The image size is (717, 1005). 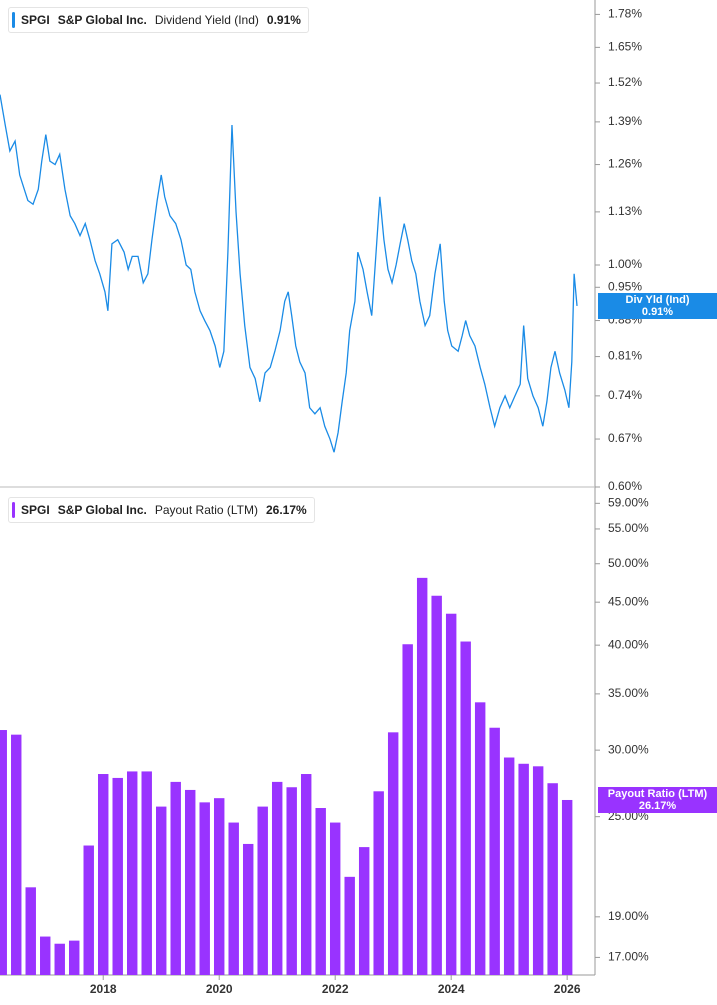 What do you see at coordinates (625, 164) in the screenshot?
I see `y-tick-label: 1.26%` at bounding box center [625, 164].